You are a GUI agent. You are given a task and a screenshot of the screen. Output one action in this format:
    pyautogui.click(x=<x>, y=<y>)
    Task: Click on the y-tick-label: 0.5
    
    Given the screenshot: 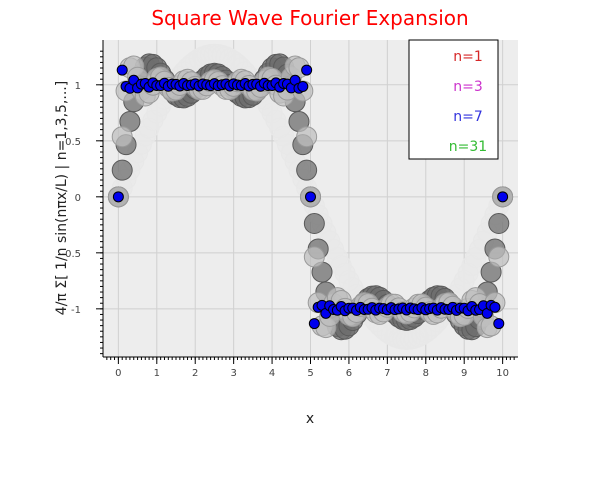 What is the action you would take?
    pyautogui.click(x=73, y=142)
    